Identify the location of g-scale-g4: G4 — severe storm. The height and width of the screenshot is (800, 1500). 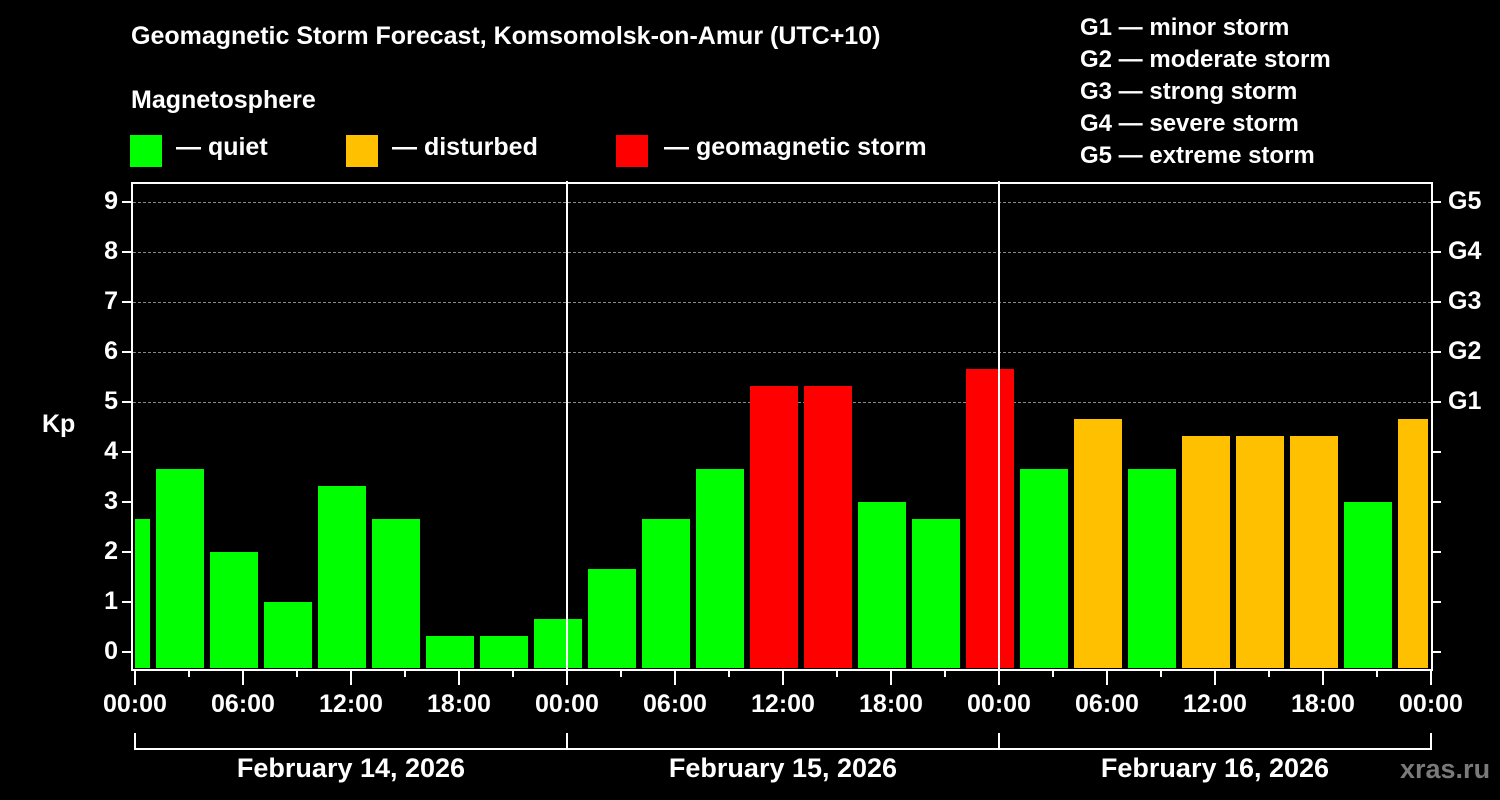
(1189, 123).